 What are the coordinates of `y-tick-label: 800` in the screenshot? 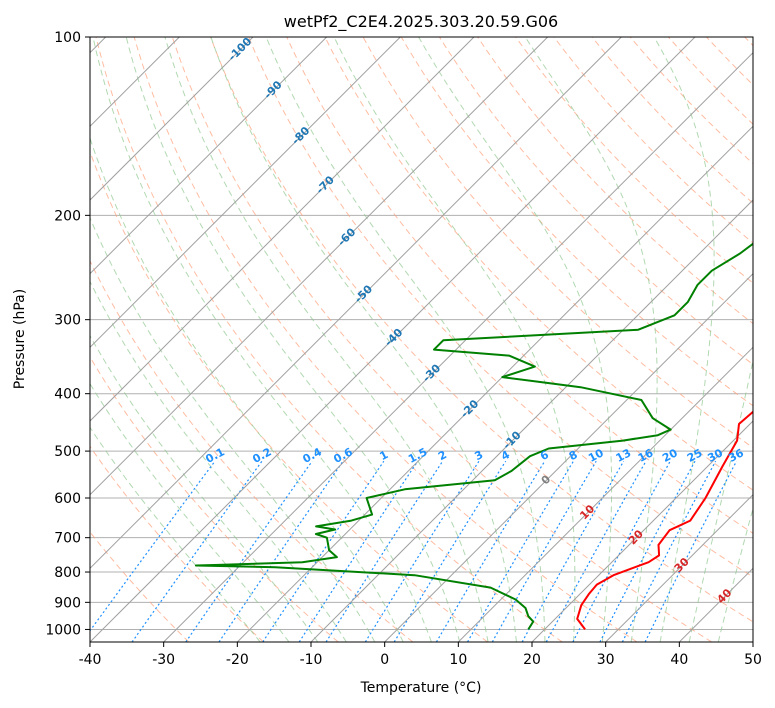 It's located at (67, 573).